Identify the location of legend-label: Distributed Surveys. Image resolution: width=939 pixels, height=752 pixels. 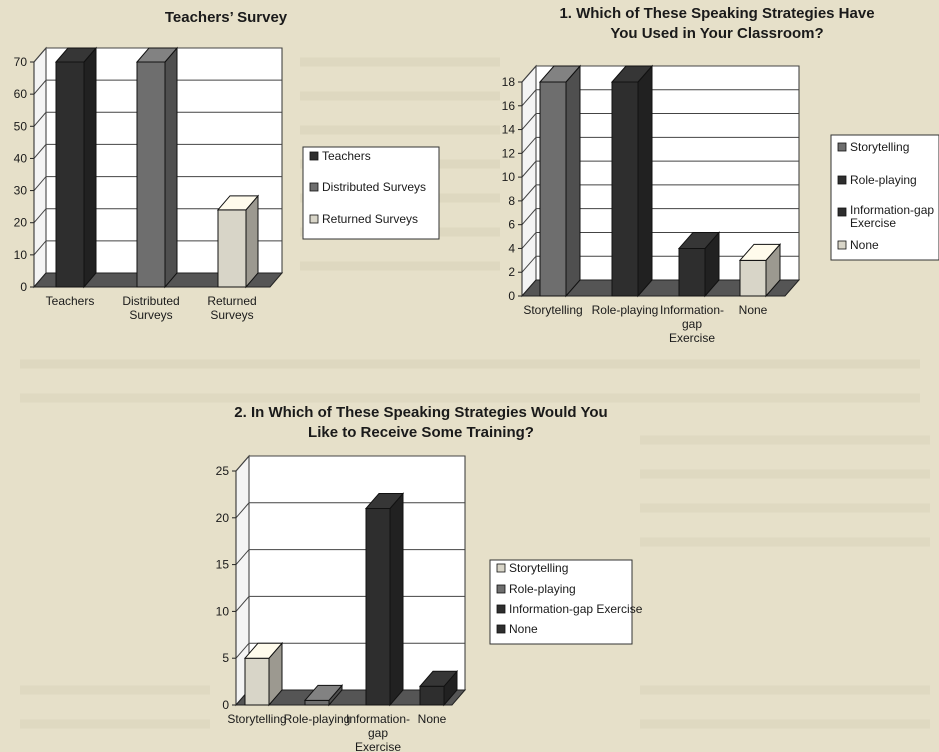
(374, 187).